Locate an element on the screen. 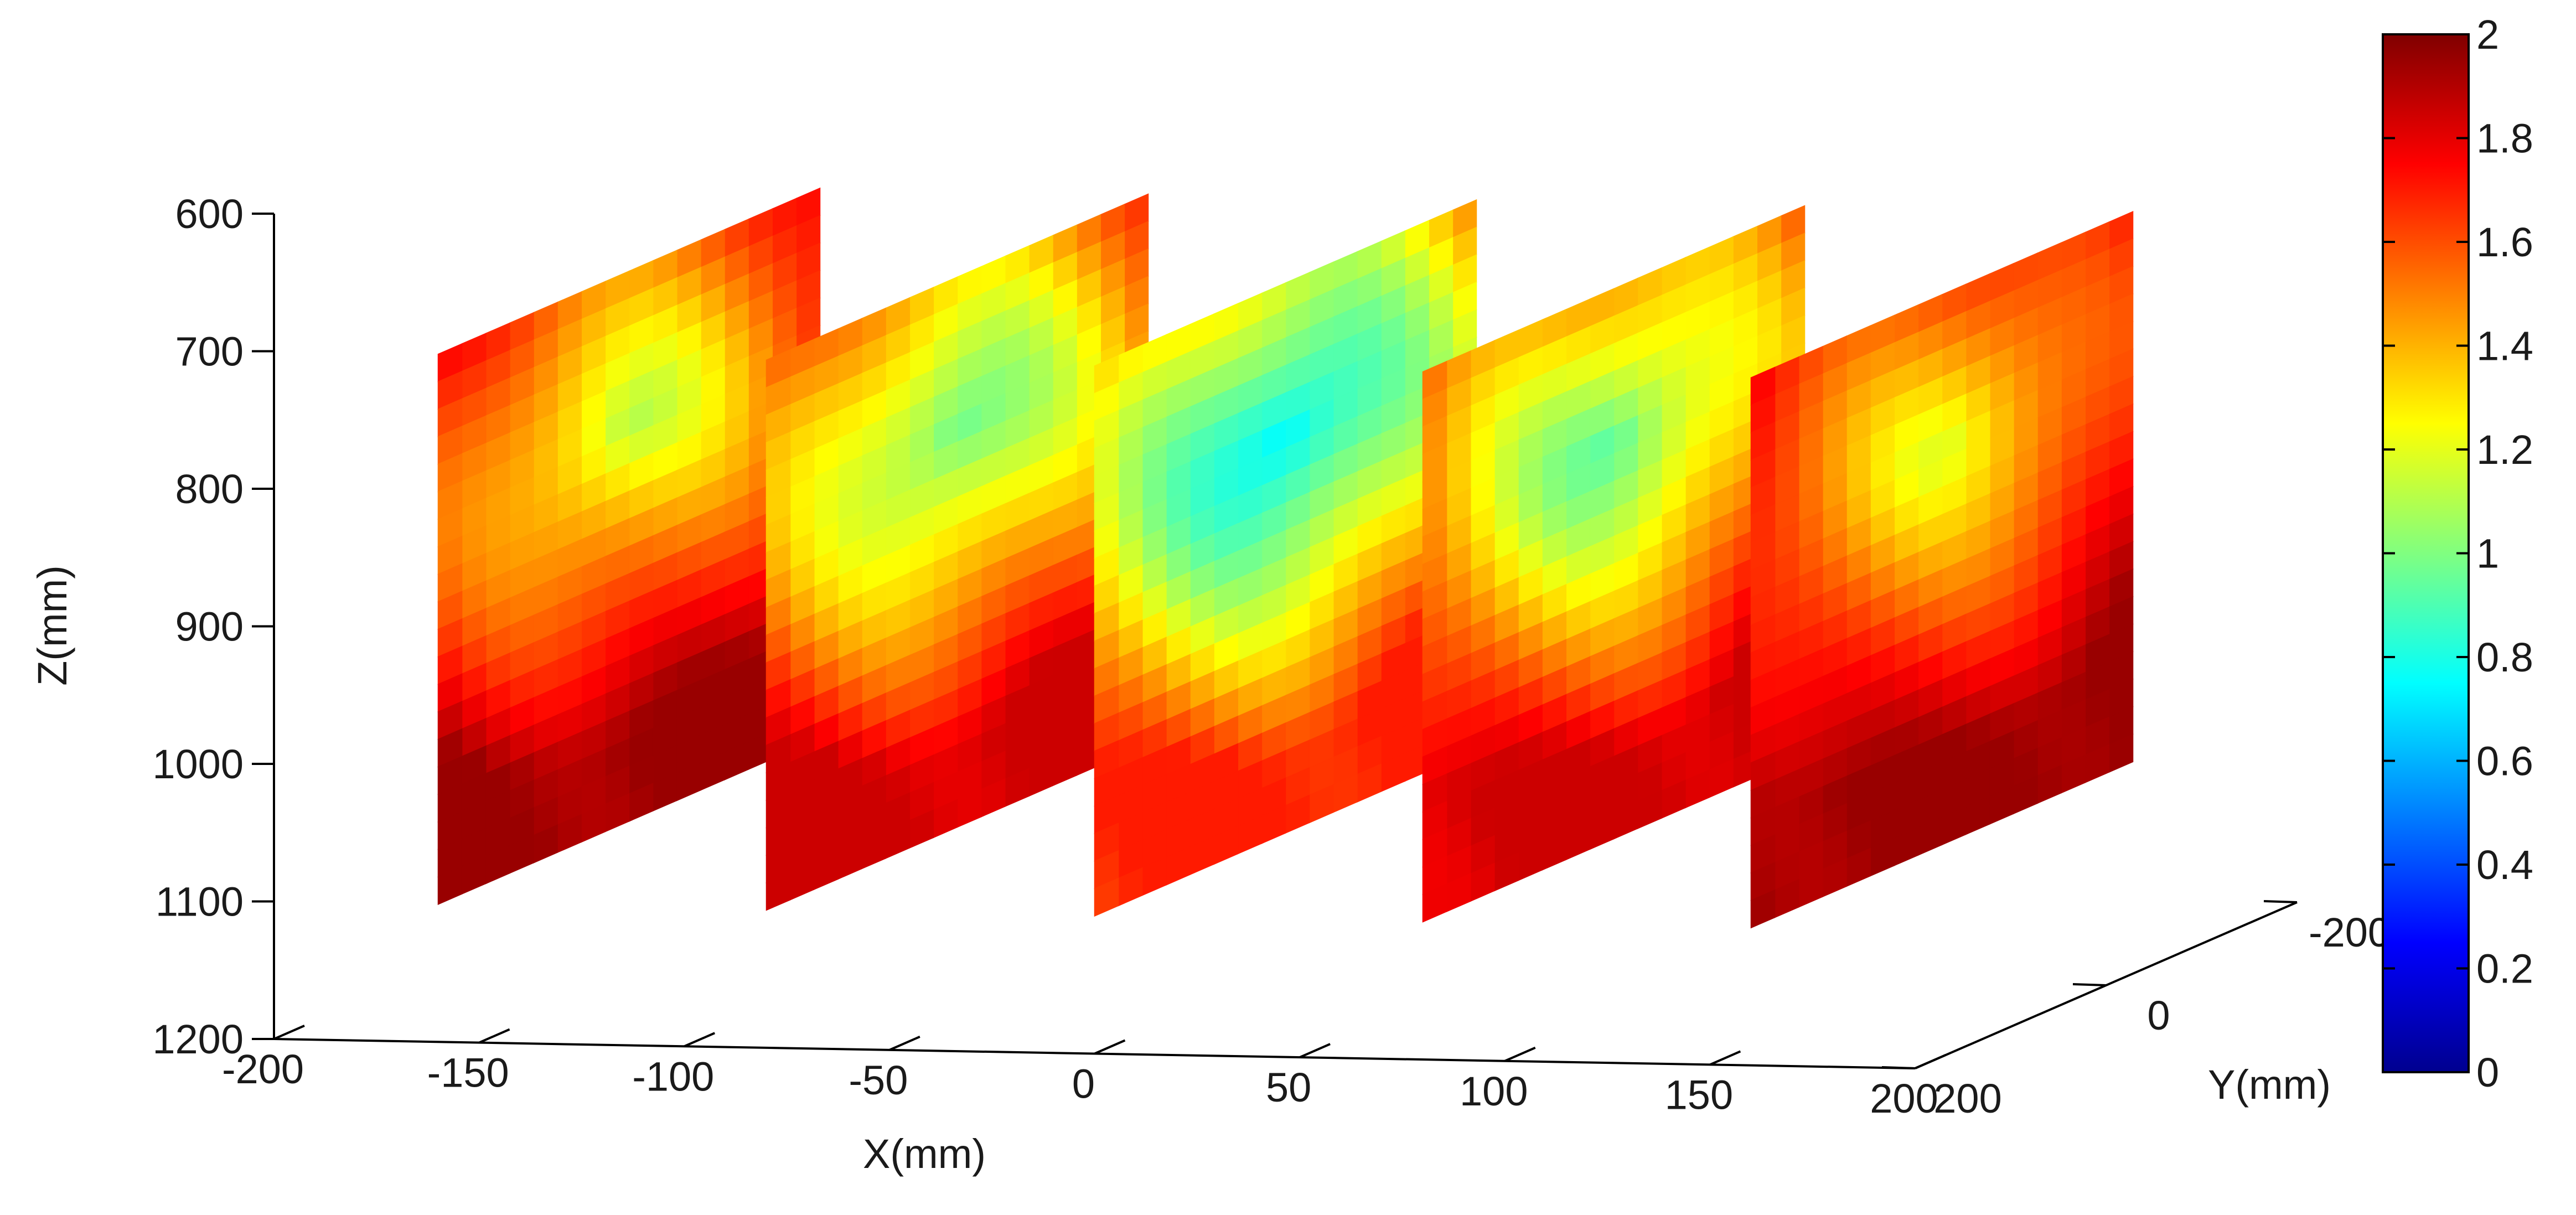 This screenshot has height=1215, width=2576. x-tick-label: 50 is located at coordinates (1288, 1087).